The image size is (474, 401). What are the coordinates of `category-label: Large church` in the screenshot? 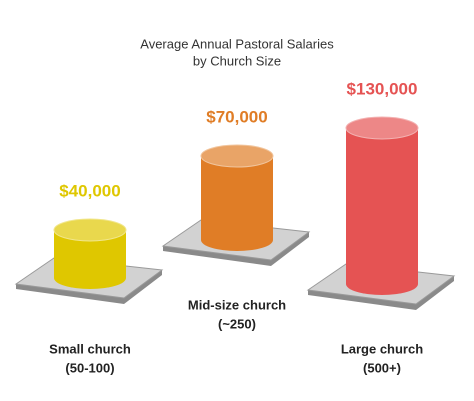 It's located at (382, 348).